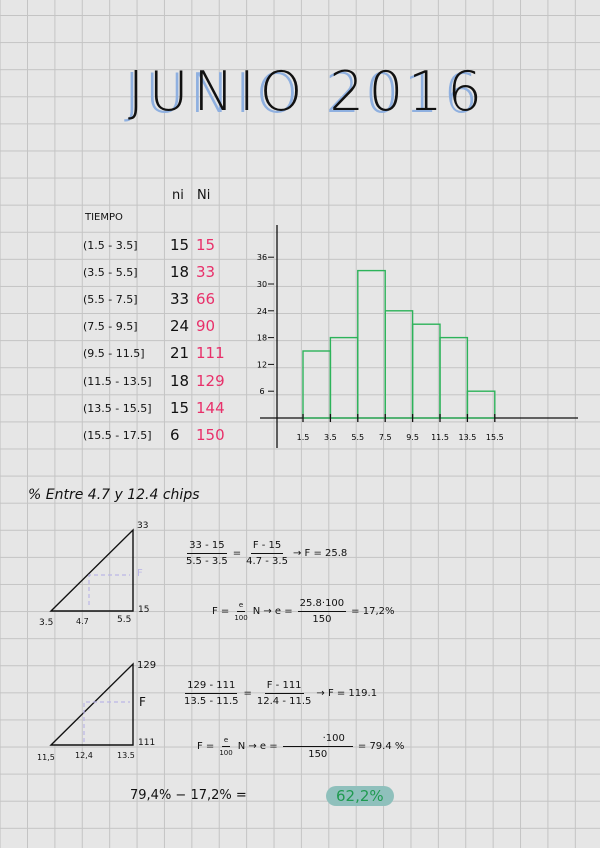 This screenshot has width=600, height=848. I want to click on tri2-f: F, so click(142, 702).